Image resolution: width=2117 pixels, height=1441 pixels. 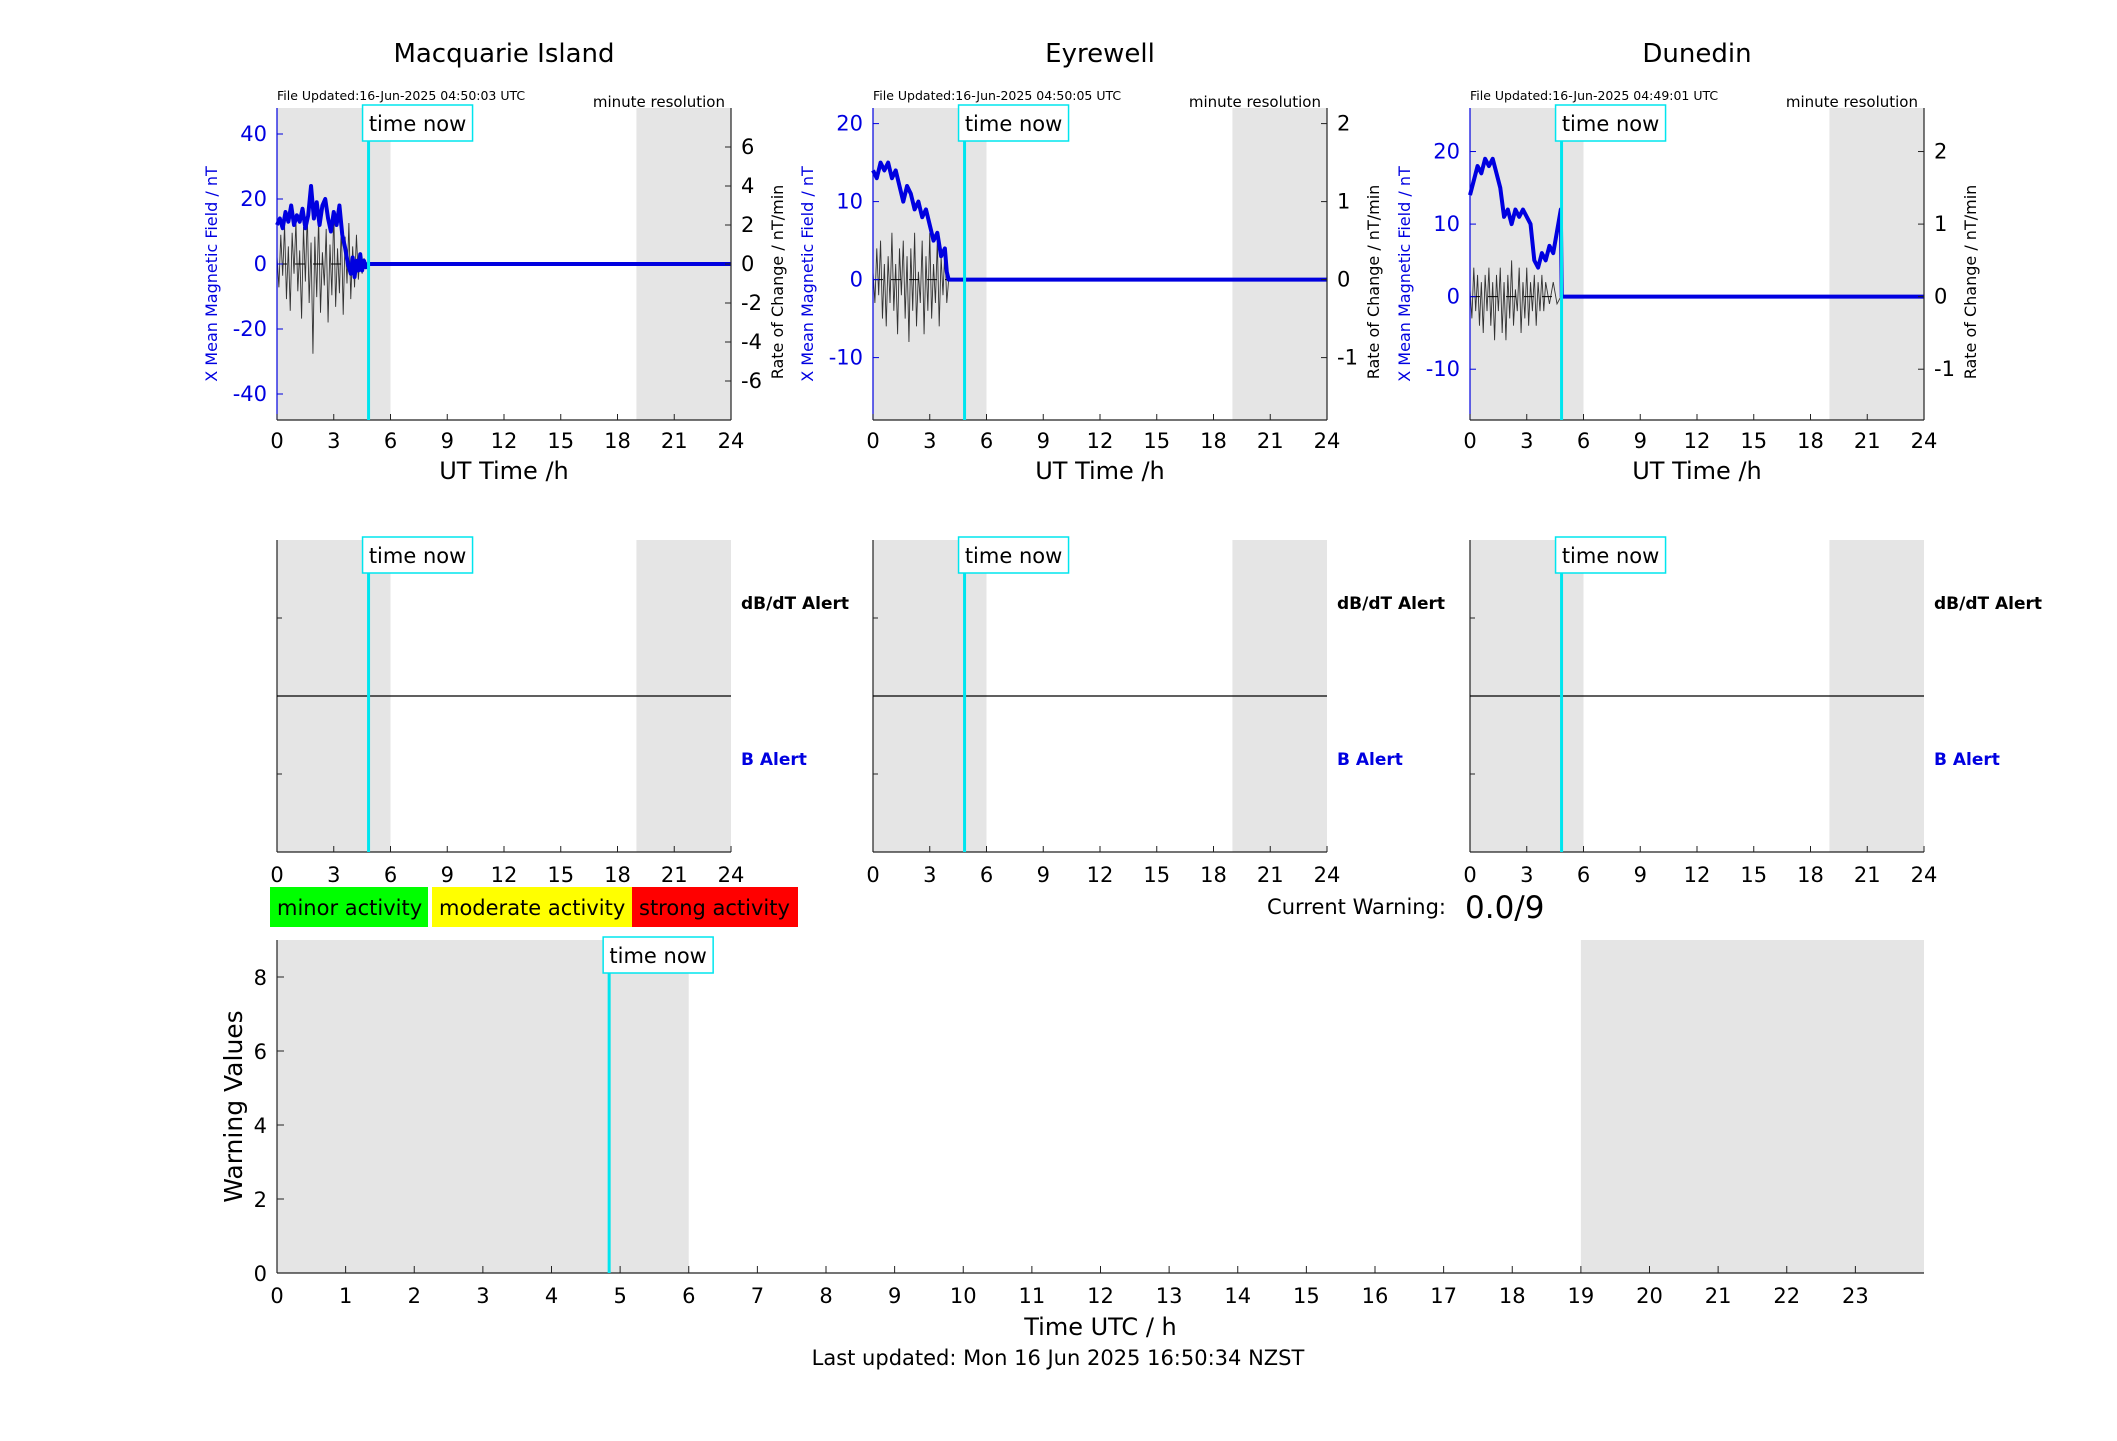 I want to click on y2-tick-label: 4, so click(x=747, y=186).